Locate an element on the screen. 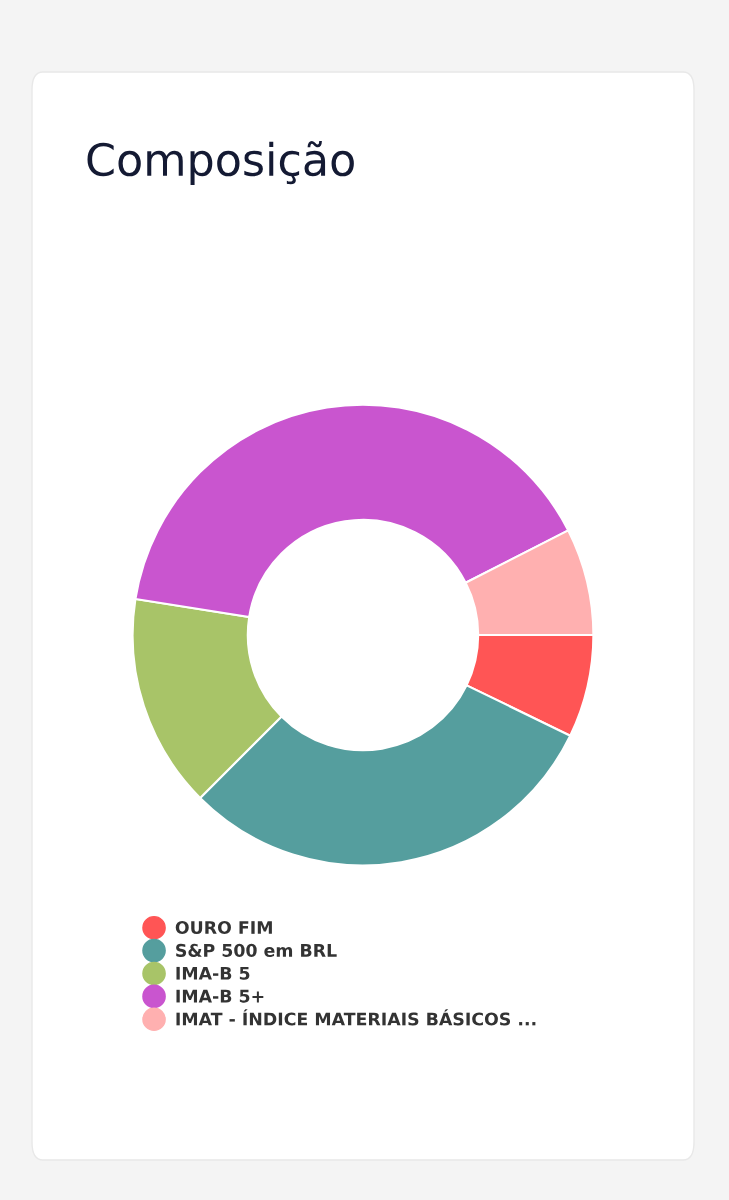  legend-label: OURO FIM is located at coordinates (223, 927).